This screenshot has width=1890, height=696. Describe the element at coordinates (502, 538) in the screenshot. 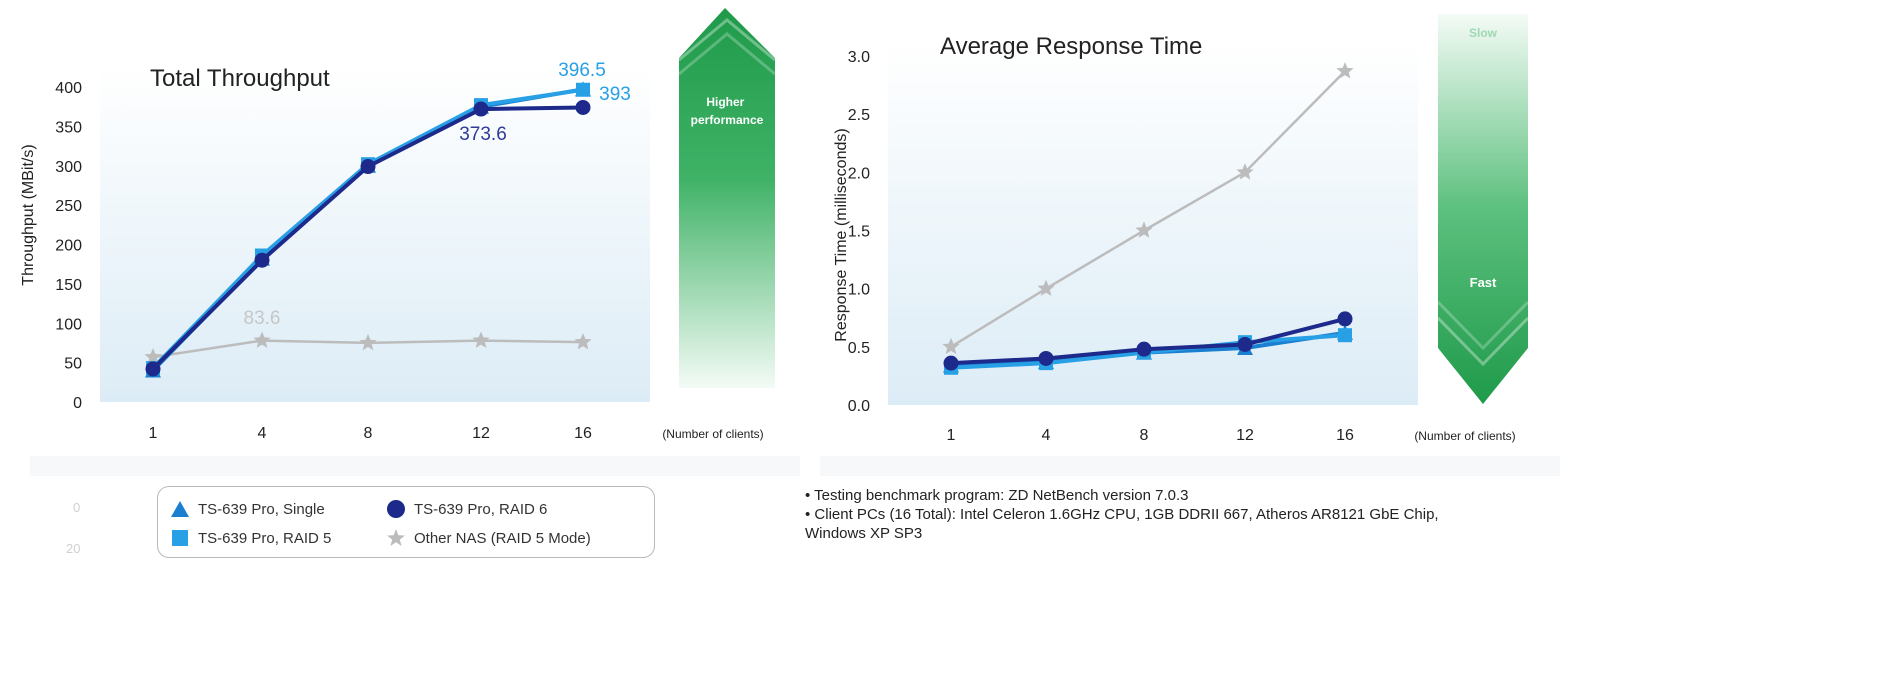

I see `legend-label: Other NAS (RAID 5 Mode)` at that location.